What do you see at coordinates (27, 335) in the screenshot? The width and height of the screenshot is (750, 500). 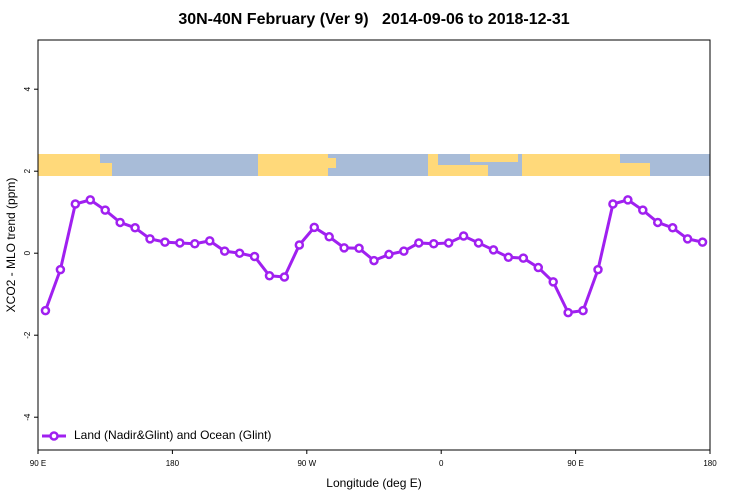 I see `y-tick-label: -2` at bounding box center [27, 335].